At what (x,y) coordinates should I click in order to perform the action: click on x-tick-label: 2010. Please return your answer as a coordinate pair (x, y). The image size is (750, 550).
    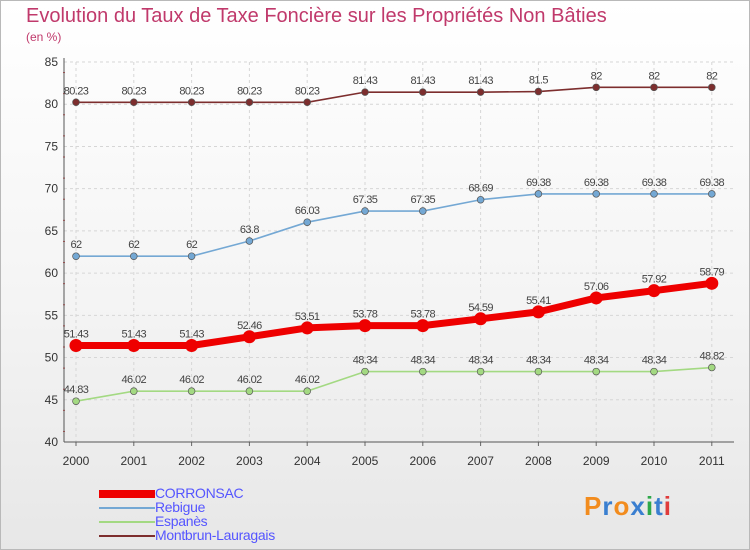
    Looking at the image, I should click on (654, 461).